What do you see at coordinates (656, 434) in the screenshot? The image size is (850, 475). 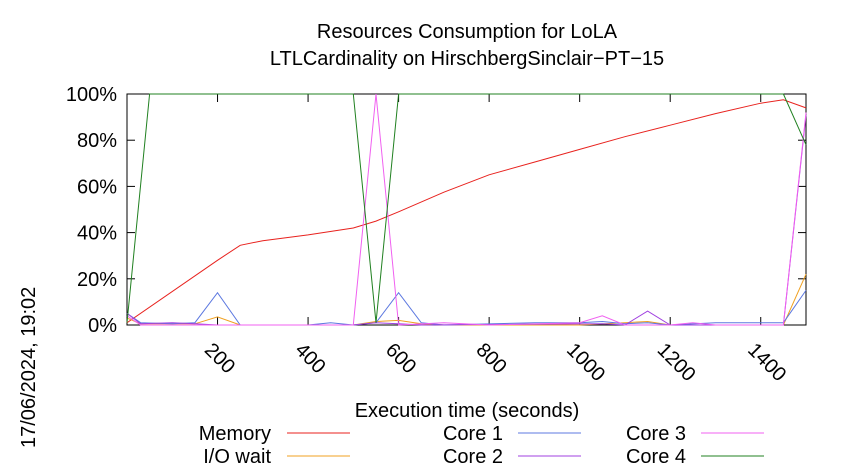 I see `legend-label-core-3: Core 3` at bounding box center [656, 434].